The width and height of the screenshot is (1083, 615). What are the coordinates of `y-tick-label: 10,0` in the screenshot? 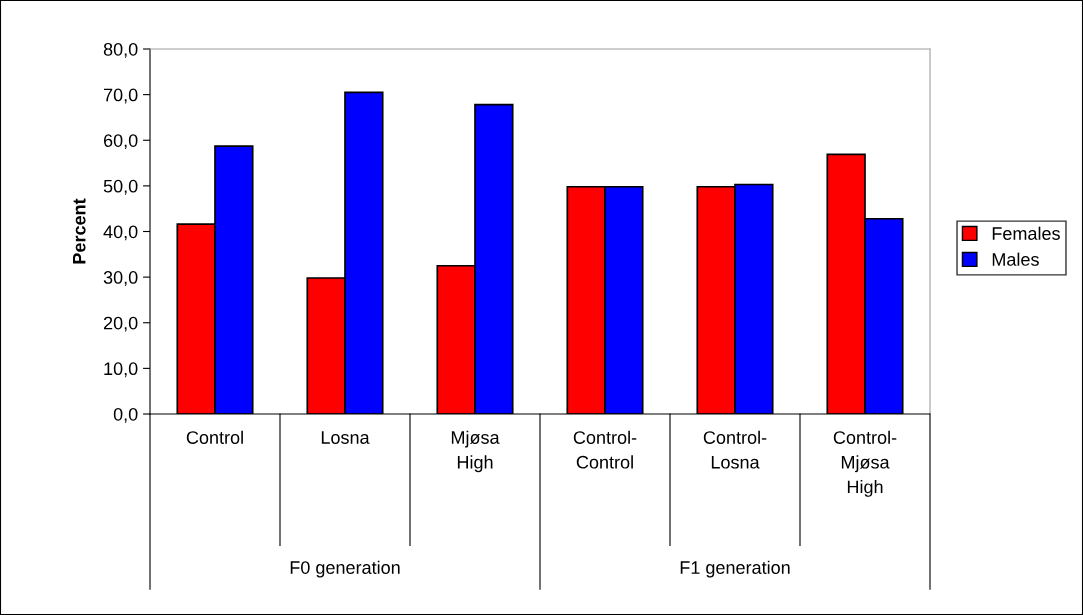 It's located at (121, 370).